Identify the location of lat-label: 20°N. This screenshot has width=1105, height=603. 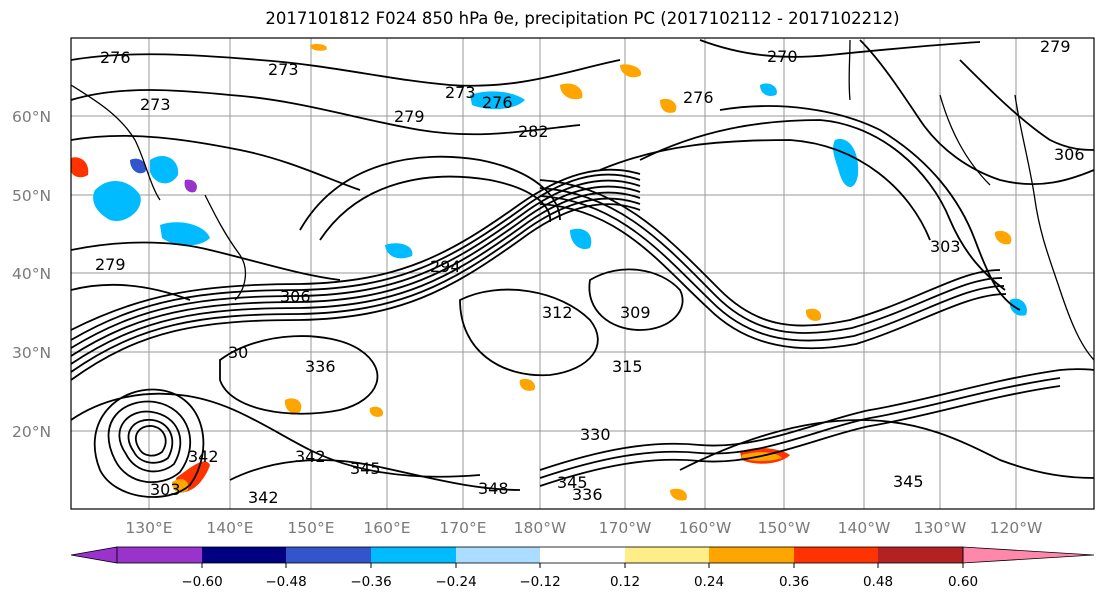
(31, 432).